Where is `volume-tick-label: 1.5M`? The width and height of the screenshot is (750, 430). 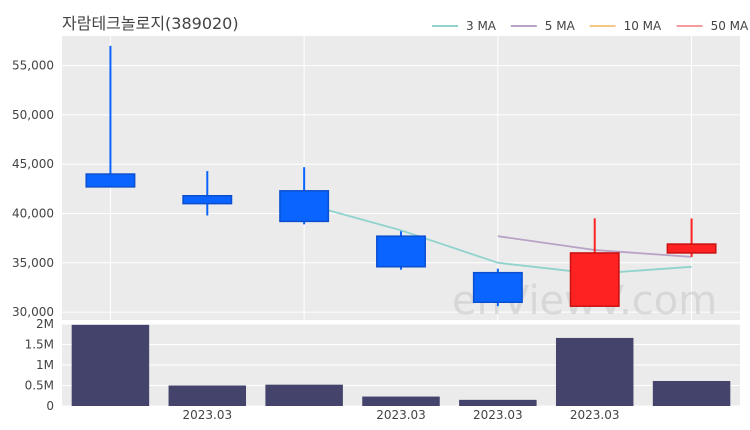
volume-tick-label: 1.5M is located at coordinates (39, 345).